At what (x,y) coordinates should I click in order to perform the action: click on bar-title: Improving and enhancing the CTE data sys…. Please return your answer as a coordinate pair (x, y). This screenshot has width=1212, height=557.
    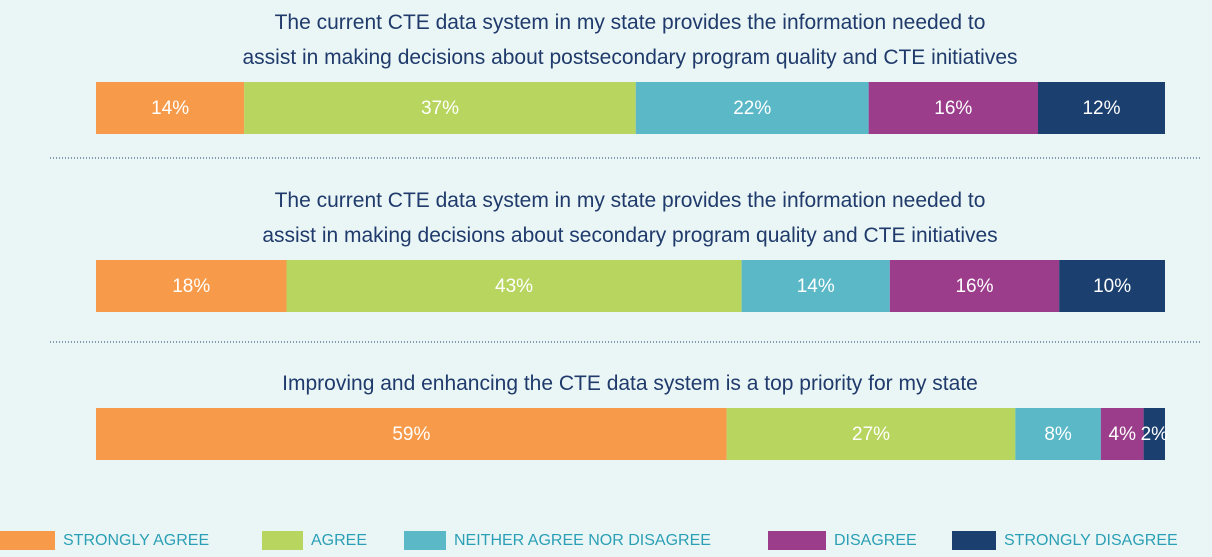
    Looking at the image, I should click on (630, 383).